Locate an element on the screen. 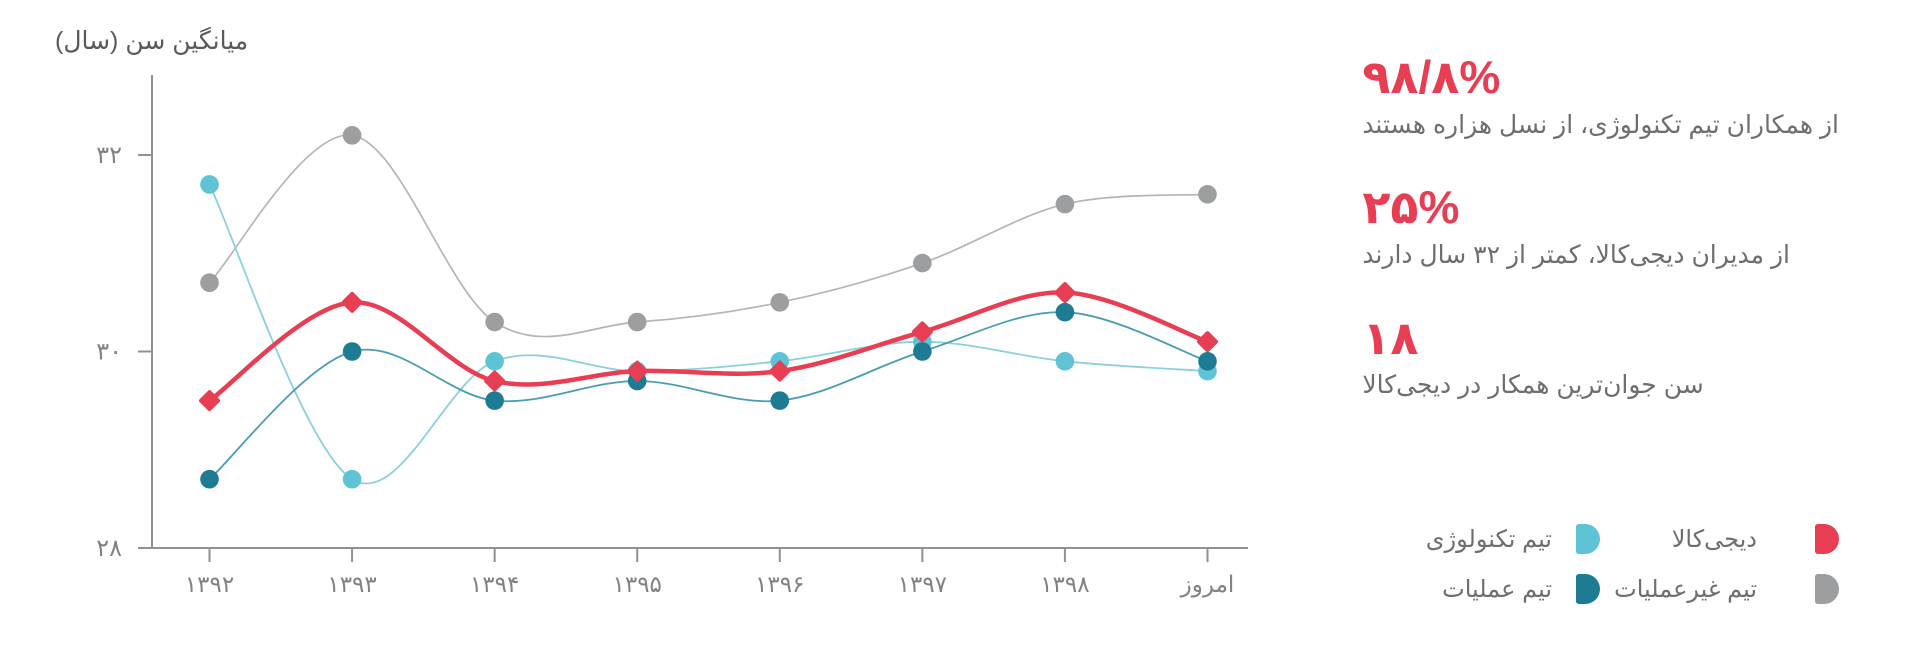 The width and height of the screenshot is (1920, 663). legend-item: تیم عملیات is located at coordinates (1513, 589).